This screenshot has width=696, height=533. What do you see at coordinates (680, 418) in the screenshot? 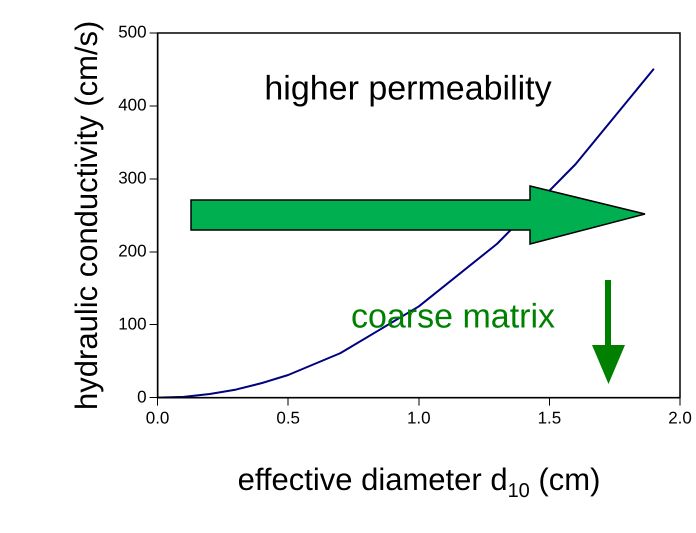
I see `x-tick-label: 2.0` at bounding box center [680, 418].